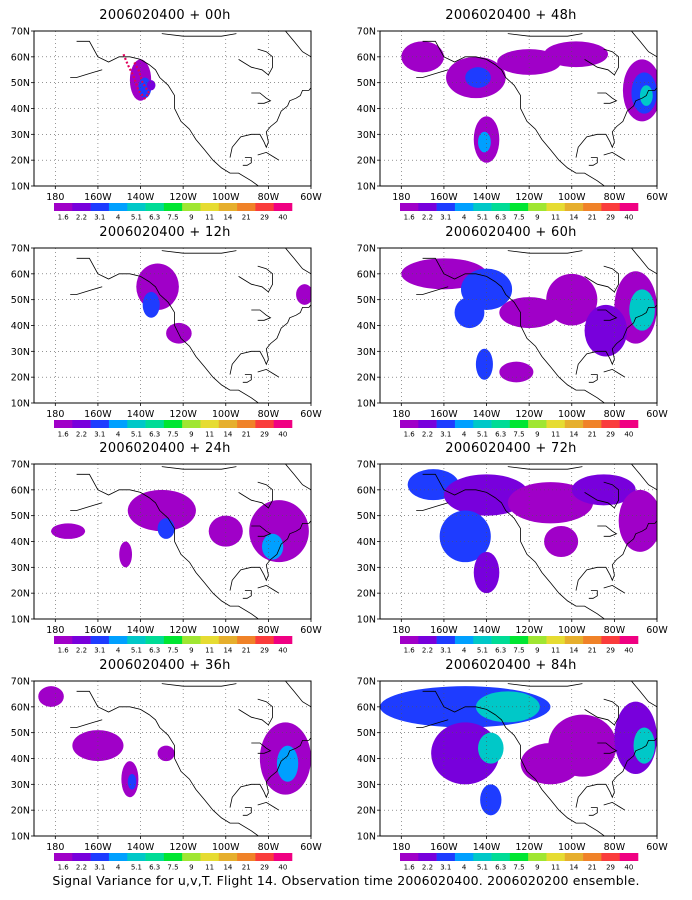 The width and height of the screenshot is (692, 900). What do you see at coordinates (366, 32) in the screenshot?
I see `lat-tick-label: 70N` at bounding box center [366, 32].